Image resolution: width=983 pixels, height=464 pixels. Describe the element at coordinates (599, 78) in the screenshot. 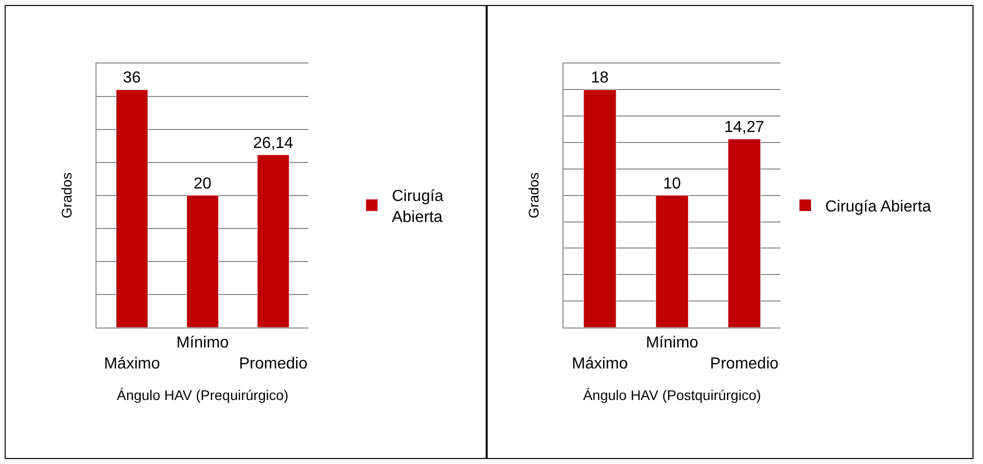

I see `data-label: 18` at that location.